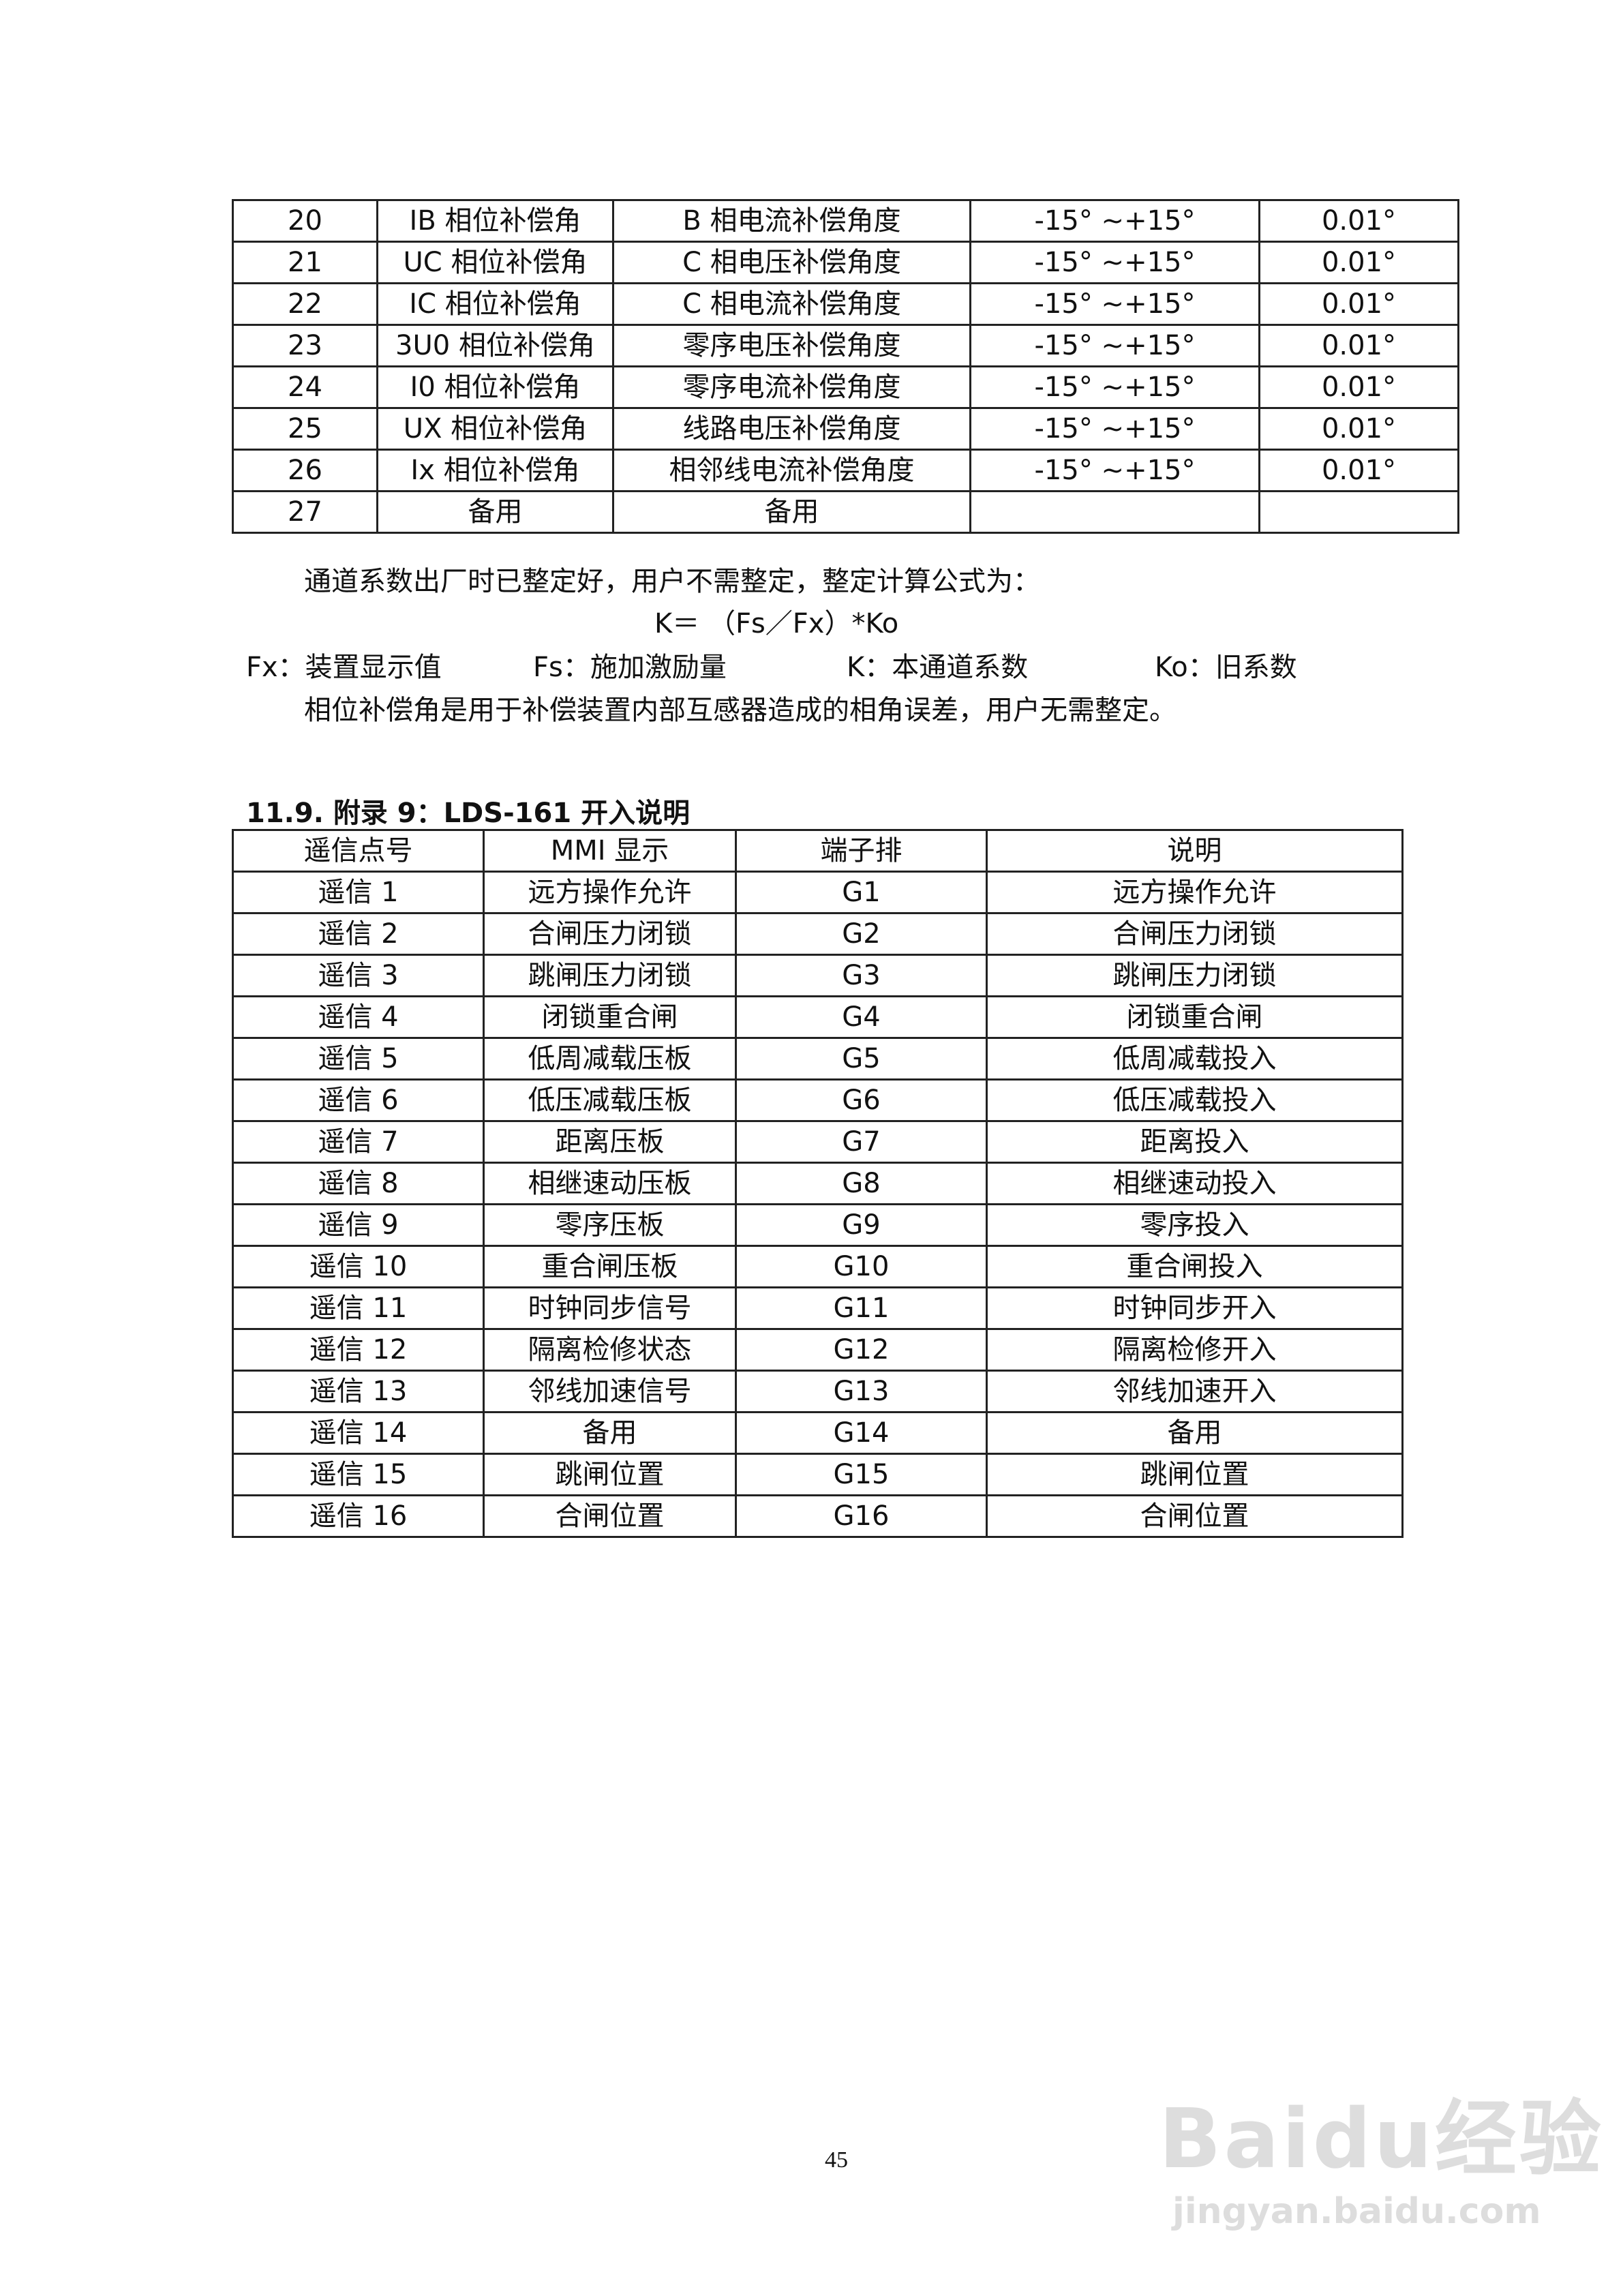 The image size is (1623, 2296). What do you see at coordinates (610, 1391) in the screenshot?
I see `table-cell: 邻线加速信号` at bounding box center [610, 1391].